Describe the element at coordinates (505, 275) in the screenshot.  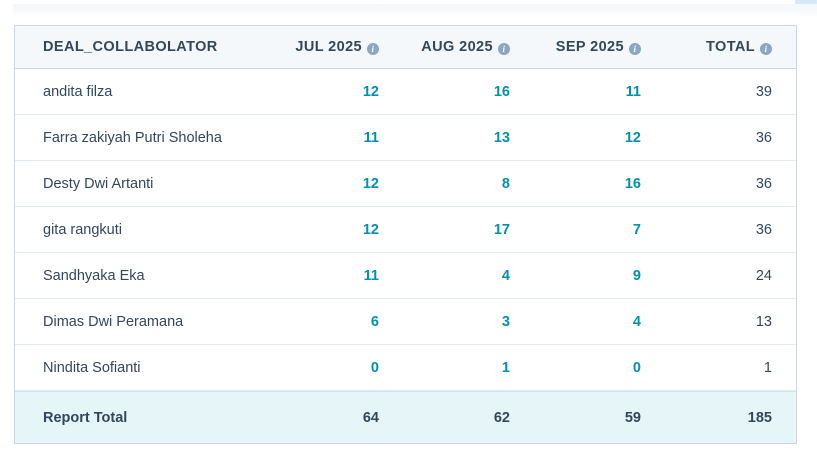
I see `aug-value-link: 4` at that location.